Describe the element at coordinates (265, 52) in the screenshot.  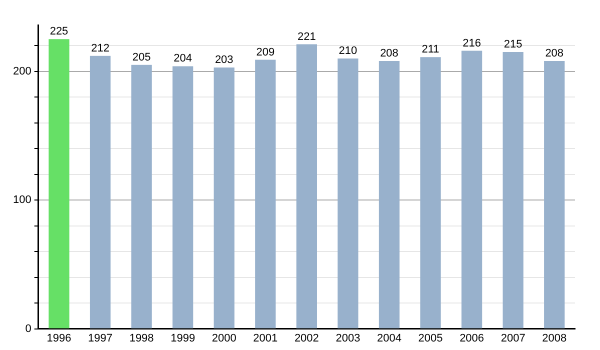
I see `data-label: 209` at that location.